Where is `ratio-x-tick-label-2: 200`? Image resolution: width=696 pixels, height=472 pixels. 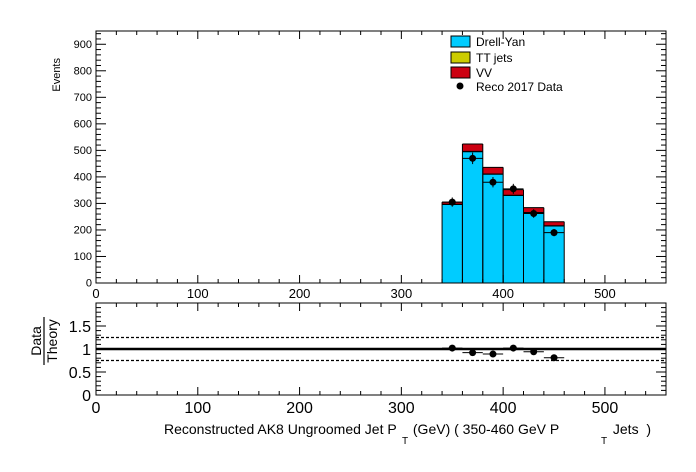
ratio-x-tick-label-2: 200 is located at coordinates (299, 408).